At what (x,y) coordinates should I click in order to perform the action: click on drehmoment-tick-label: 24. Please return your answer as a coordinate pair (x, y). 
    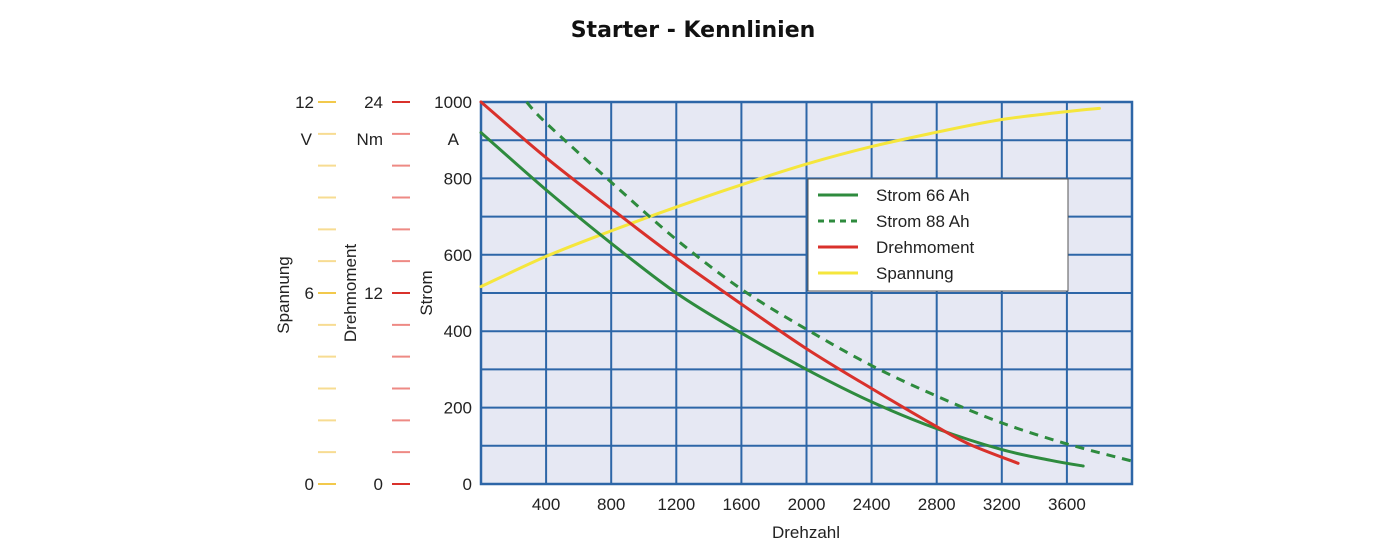
    Looking at the image, I should click on (373, 102).